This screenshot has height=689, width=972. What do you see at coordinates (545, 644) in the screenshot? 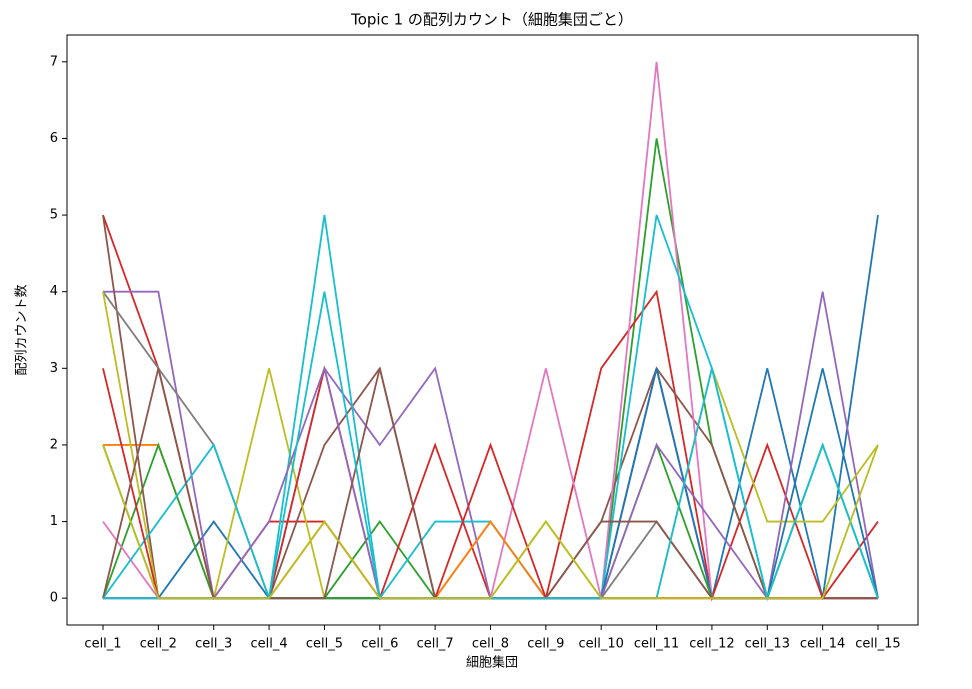
I see `x-tick-label: cell_9` at bounding box center [545, 644].